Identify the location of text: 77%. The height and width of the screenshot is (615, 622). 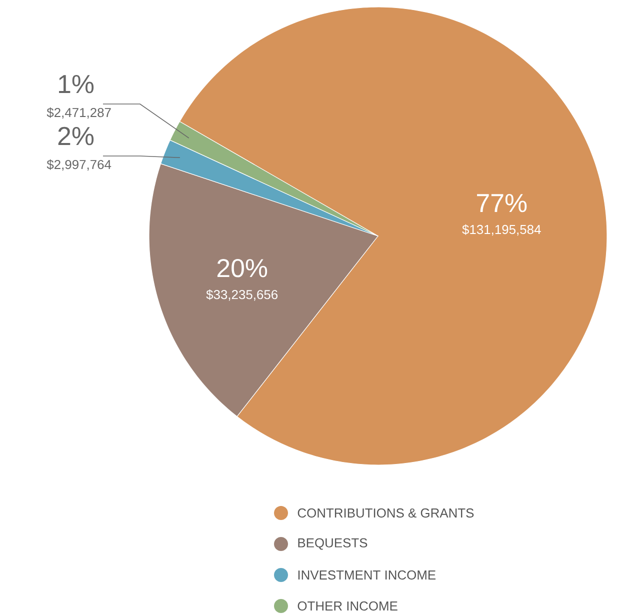
(502, 203).